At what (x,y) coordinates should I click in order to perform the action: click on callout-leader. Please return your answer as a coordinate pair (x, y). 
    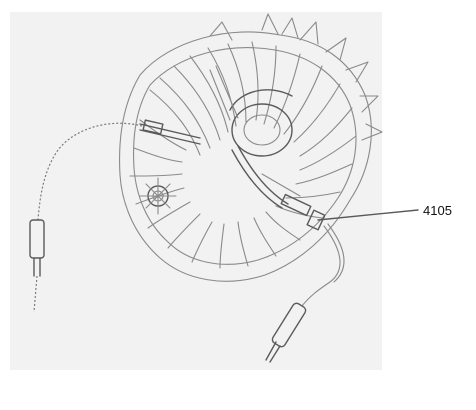
    Looking at the image, I should click on (368, 215).